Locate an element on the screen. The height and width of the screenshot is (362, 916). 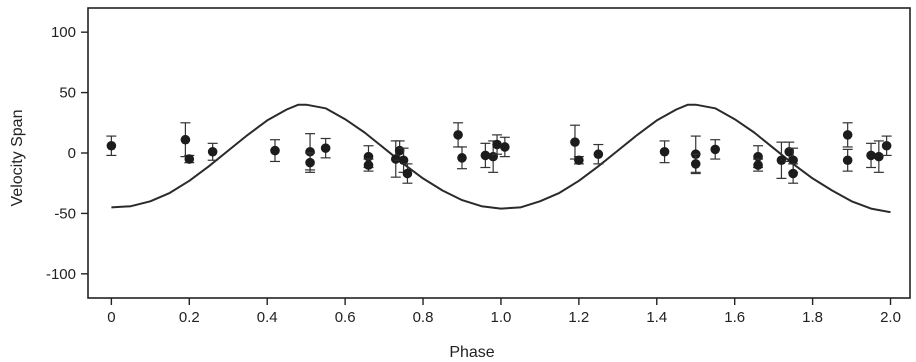
x-tick-label: 2.0 is located at coordinates (890, 317).